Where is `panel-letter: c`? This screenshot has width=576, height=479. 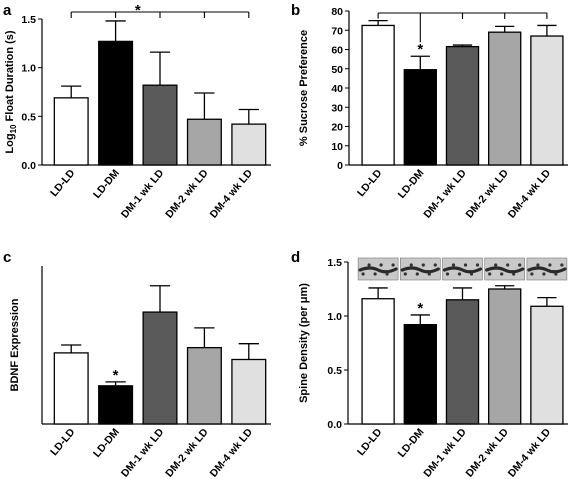
panel-letter: c is located at coordinates (7, 257).